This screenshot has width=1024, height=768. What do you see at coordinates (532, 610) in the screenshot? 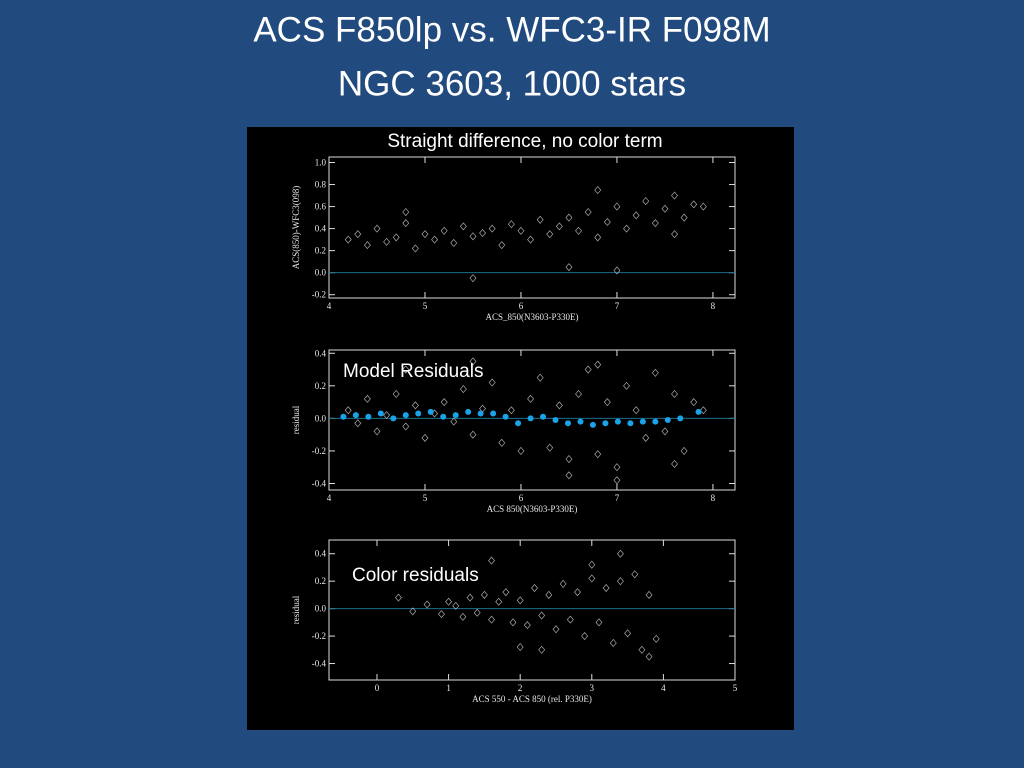
I see `plot-frame` at bounding box center [532, 610].